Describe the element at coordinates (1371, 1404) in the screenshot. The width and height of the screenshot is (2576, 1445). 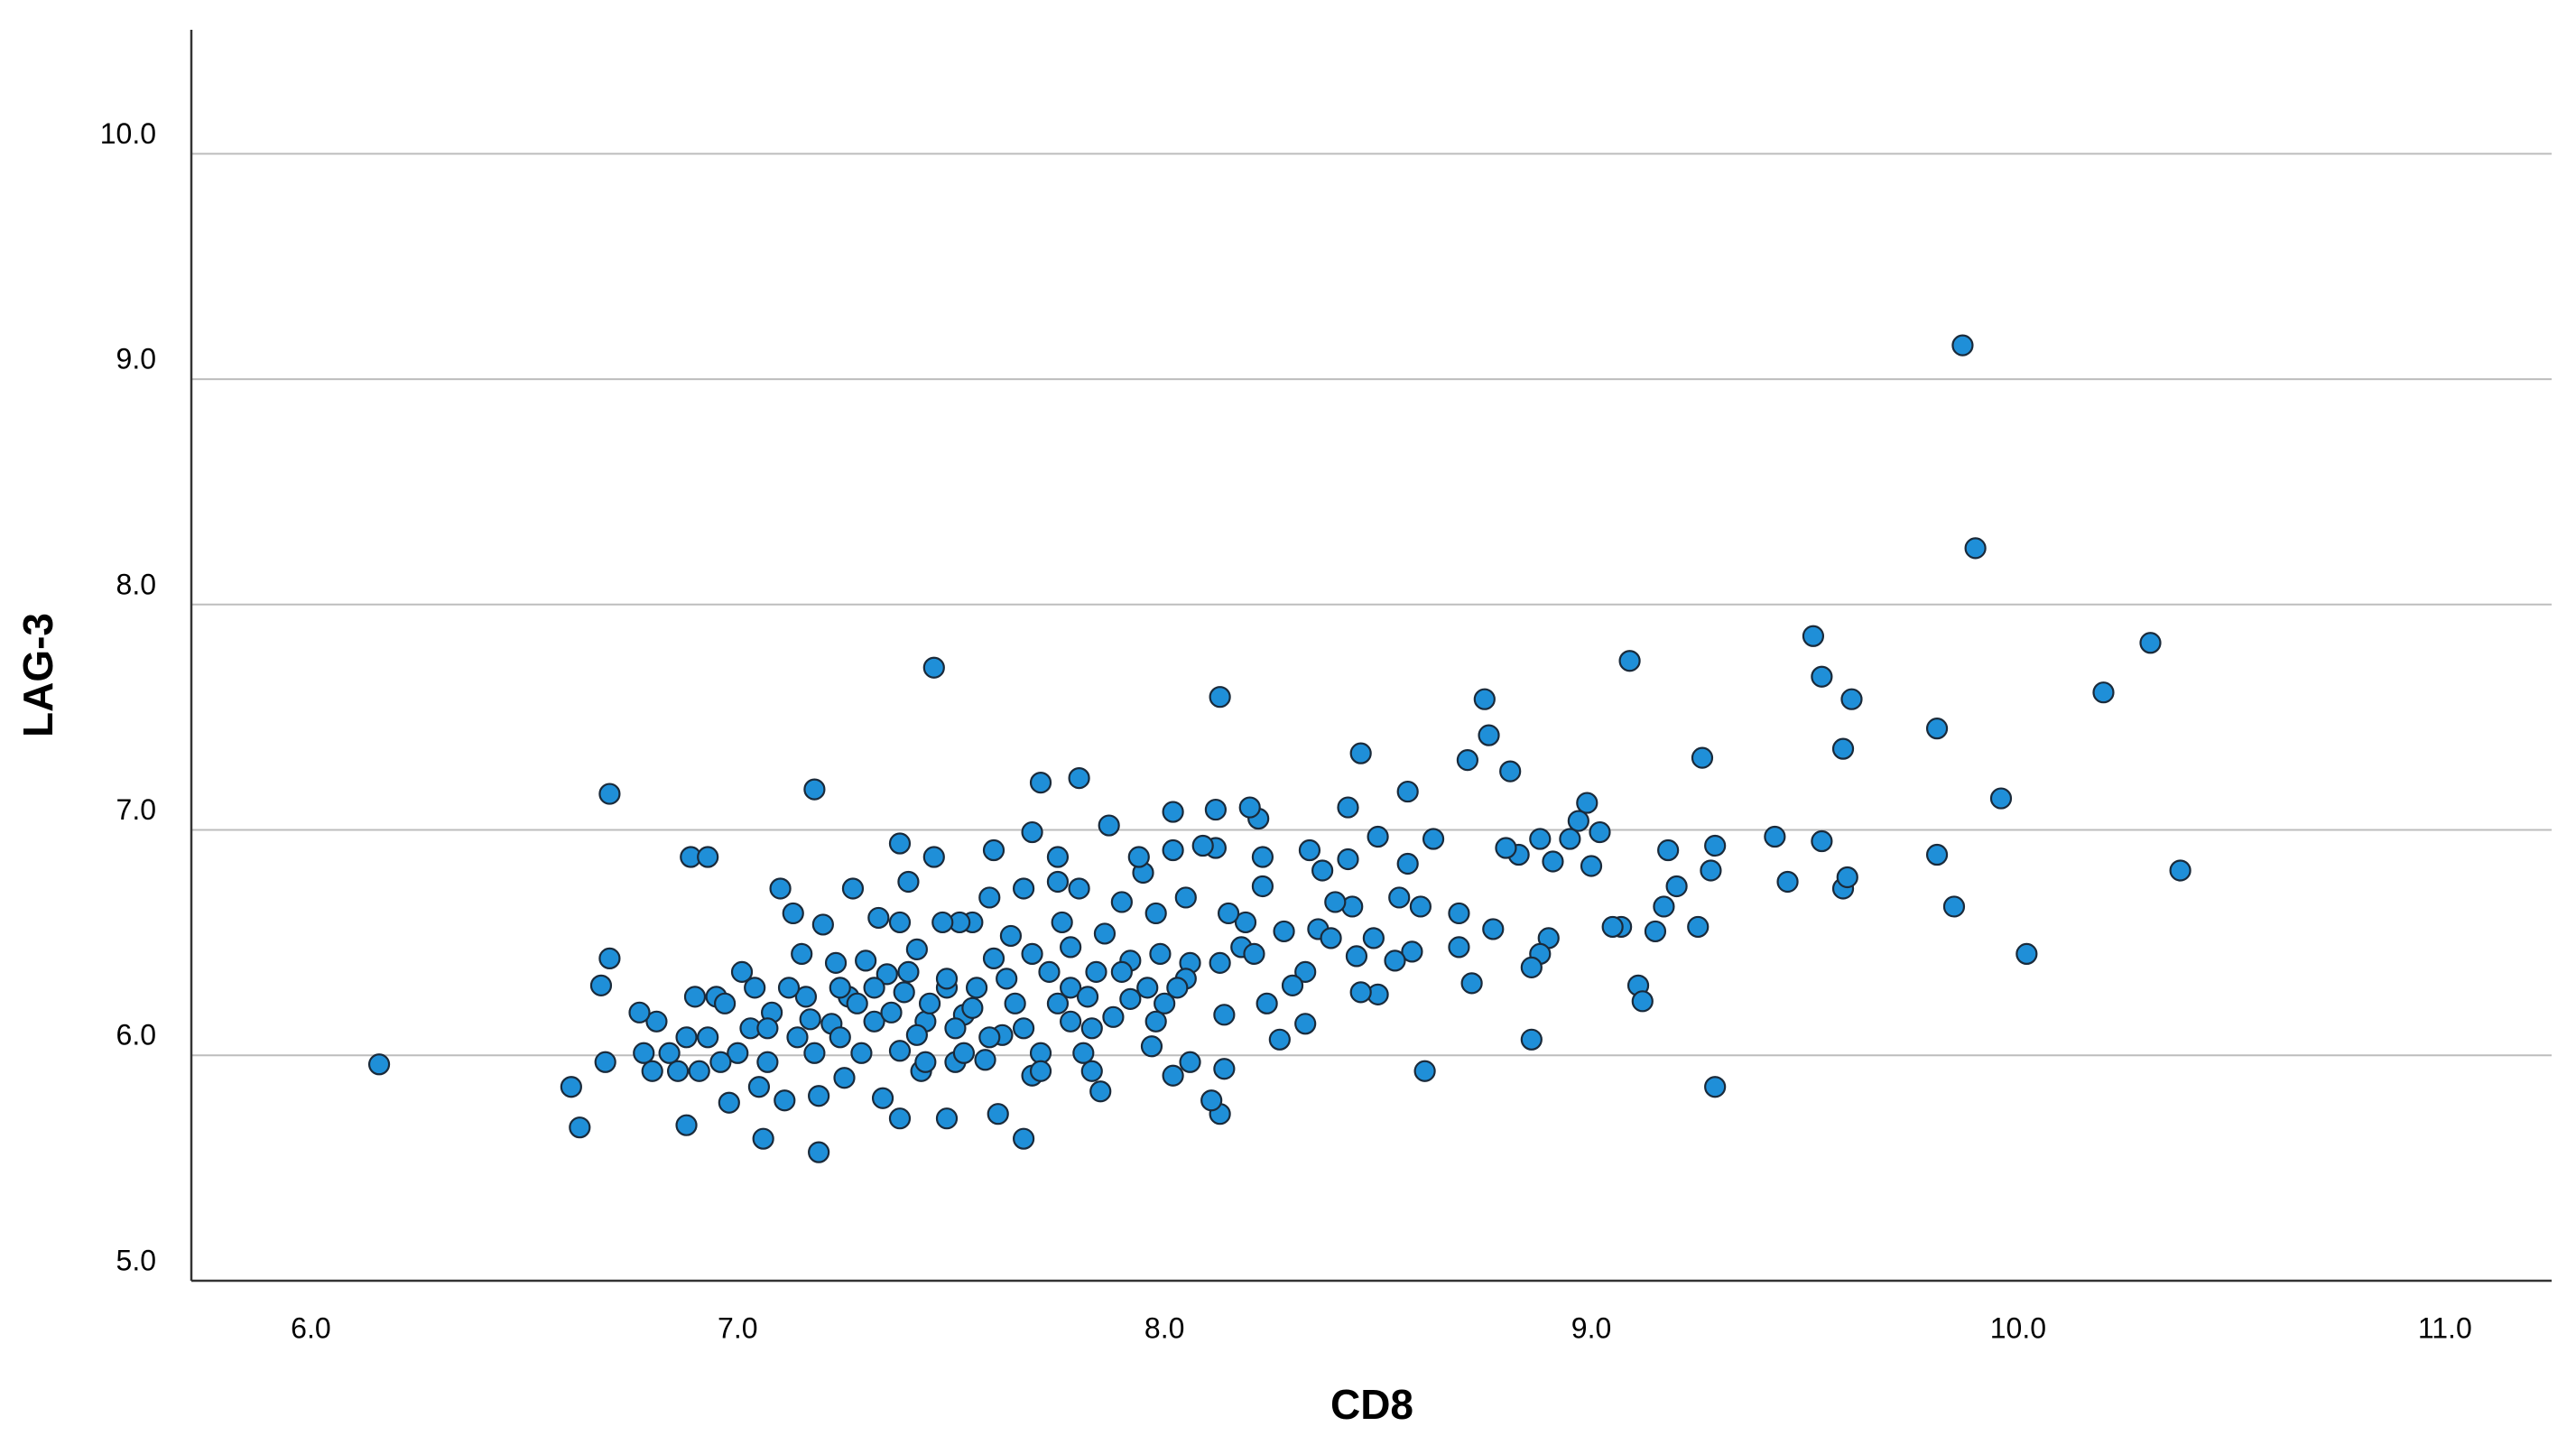
I see `x-axis-title: CD8` at that location.